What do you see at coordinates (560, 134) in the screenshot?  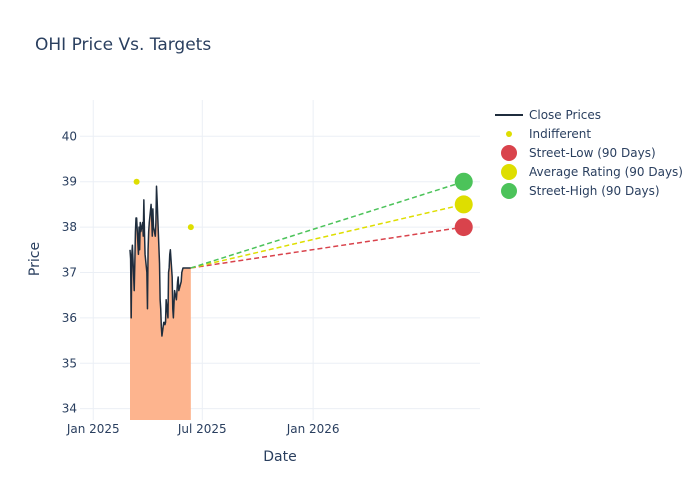 I see `legend-label: Indifferent` at bounding box center [560, 134].